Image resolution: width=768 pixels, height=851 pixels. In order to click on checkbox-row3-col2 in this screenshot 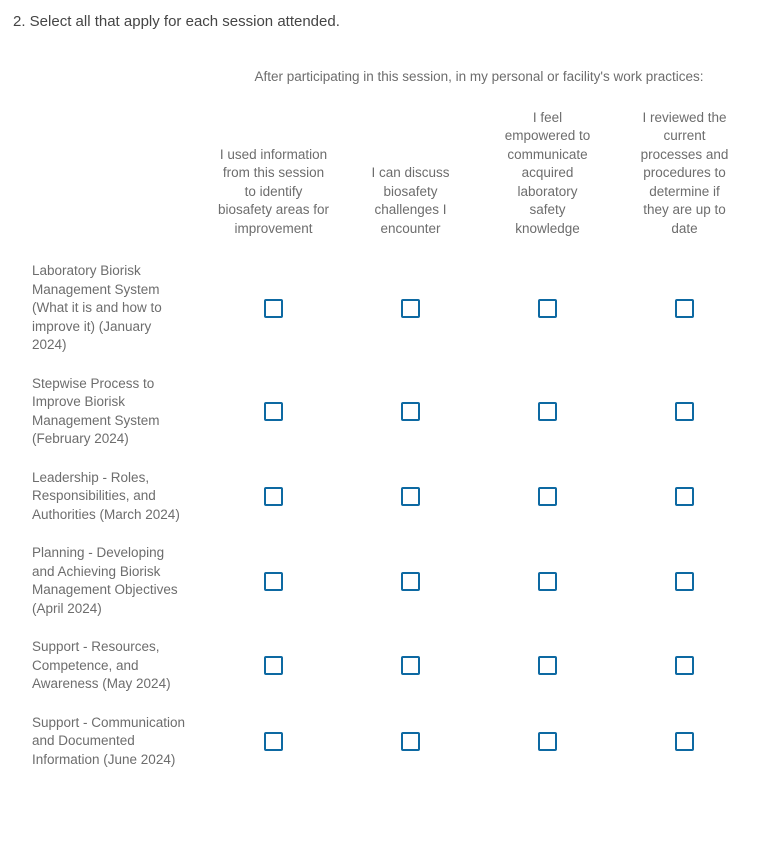, I will do `click(410, 496)`.